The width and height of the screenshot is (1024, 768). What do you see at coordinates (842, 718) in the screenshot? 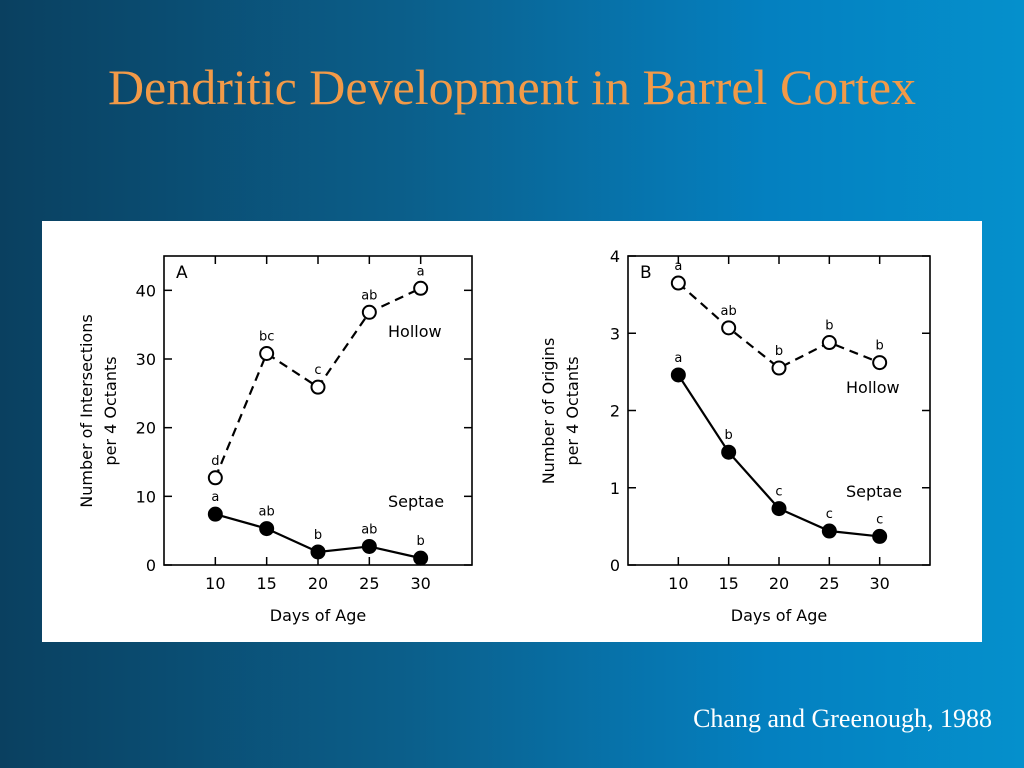
I see `citation: Chang and Greenough, 1988` at bounding box center [842, 718].